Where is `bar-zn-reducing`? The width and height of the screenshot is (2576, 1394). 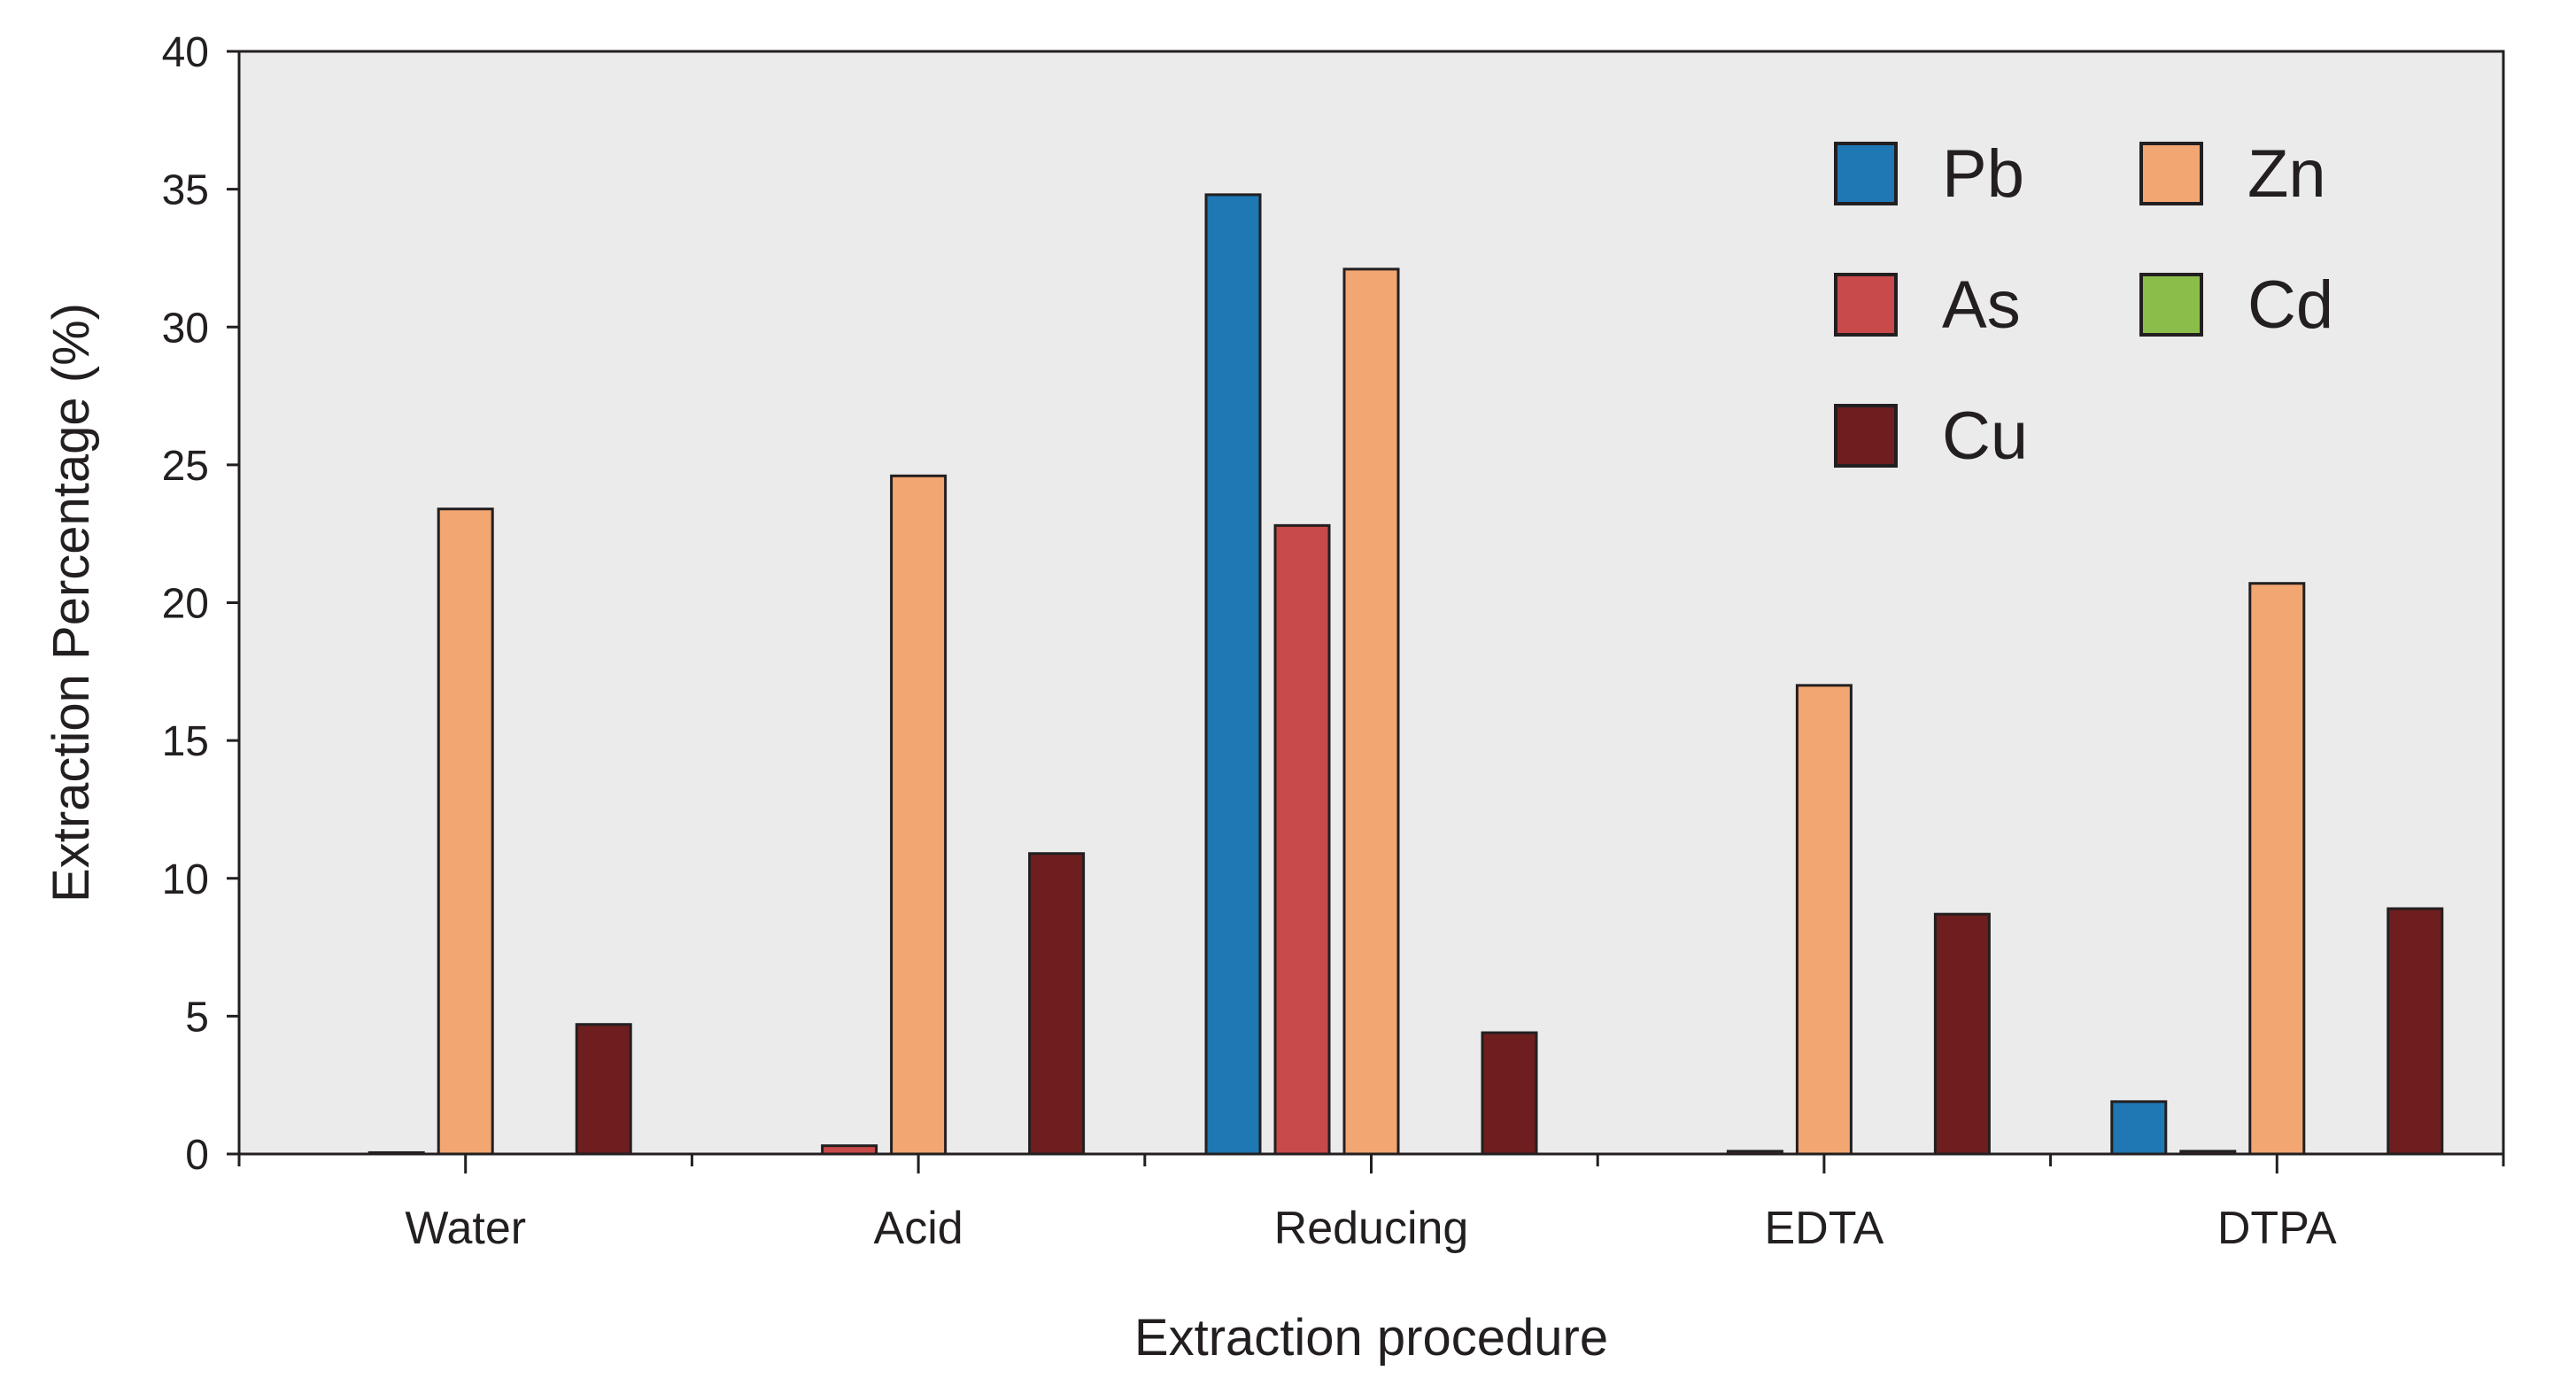 bar-zn-reducing is located at coordinates (1371, 711).